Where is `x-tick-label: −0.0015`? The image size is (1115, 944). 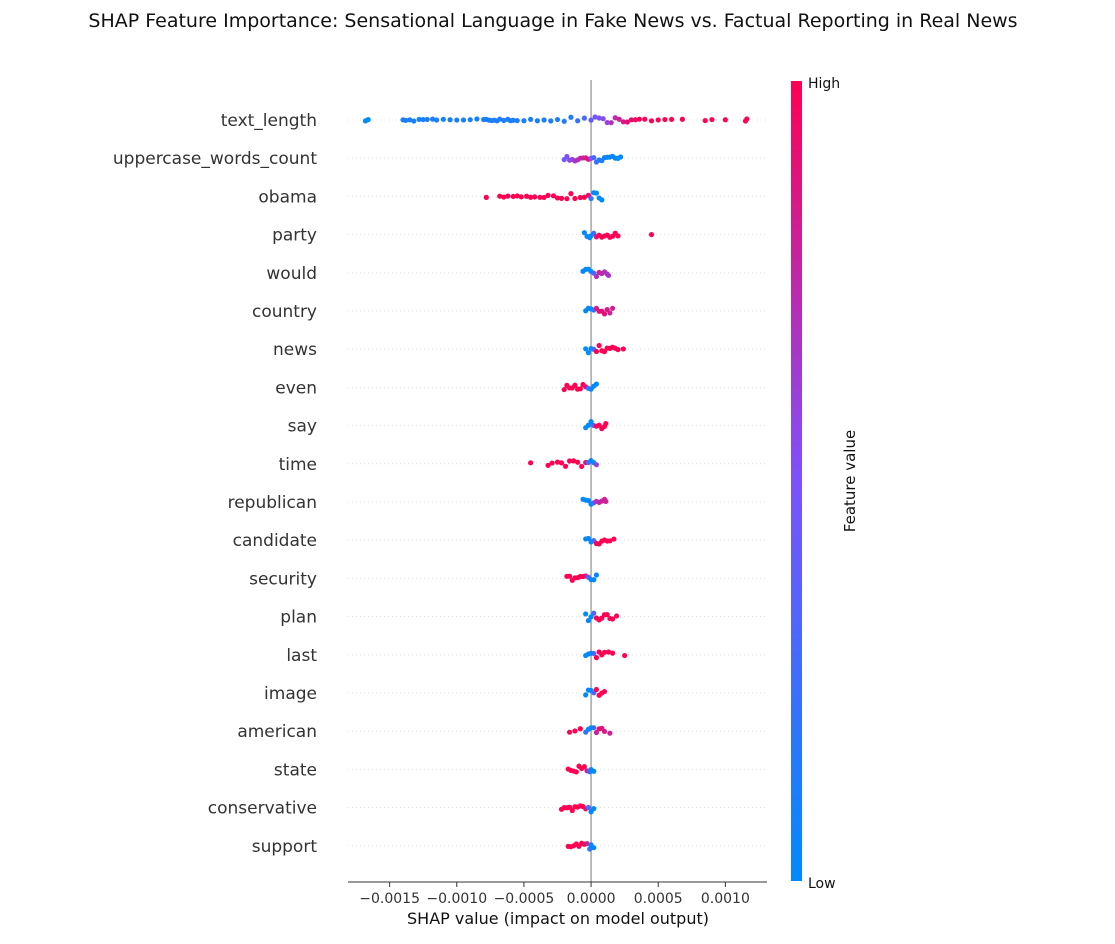 x-tick-label: −0.0015 is located at coordinates (389, 899).